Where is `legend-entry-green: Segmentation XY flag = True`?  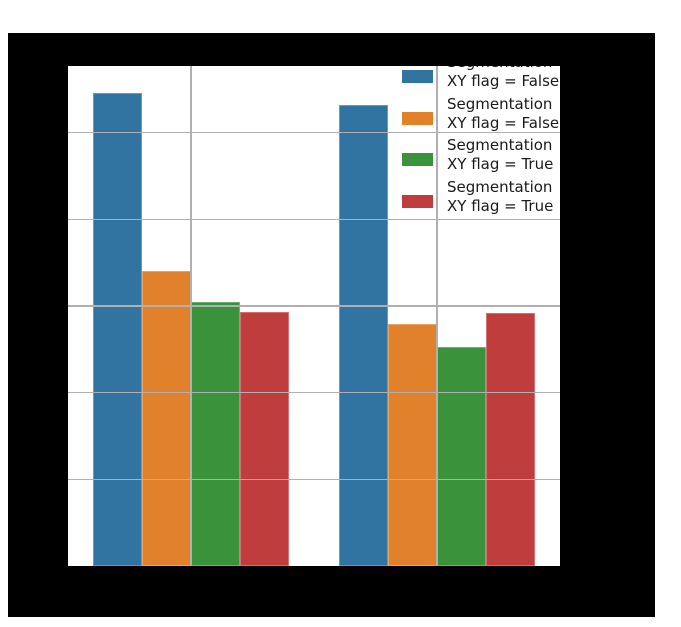
legend-entry-green: Segmentation XY flag = True is located at coordinates (481, 157).